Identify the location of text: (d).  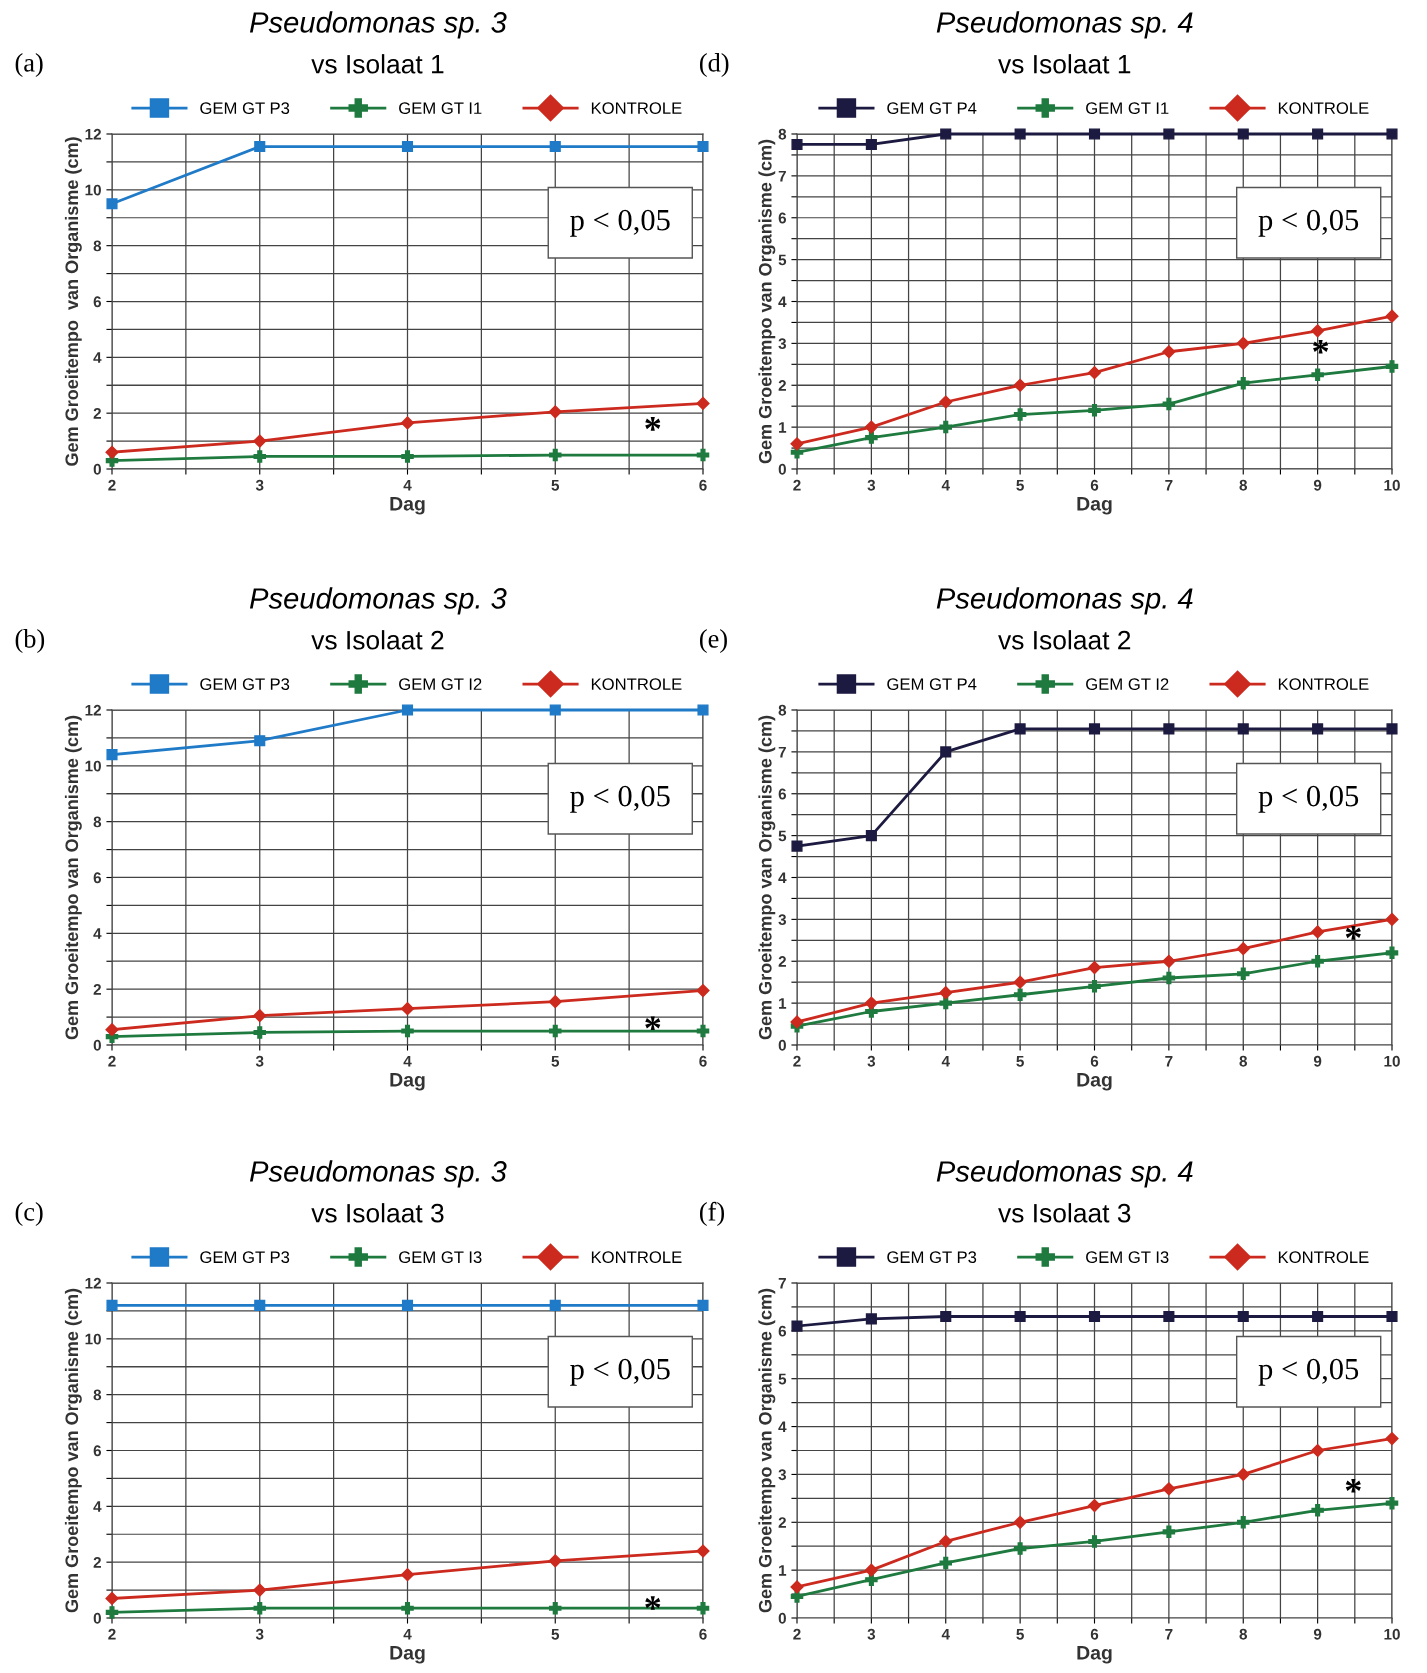
(714, 65).